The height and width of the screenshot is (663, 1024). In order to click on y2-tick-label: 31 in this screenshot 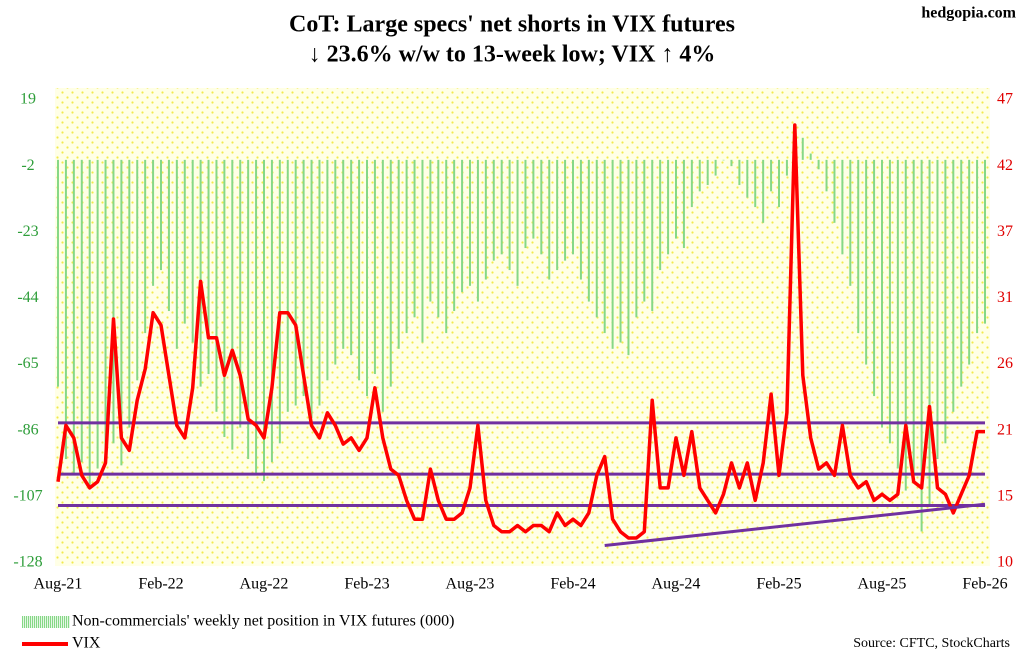, I will do `click(1005, 297)`.